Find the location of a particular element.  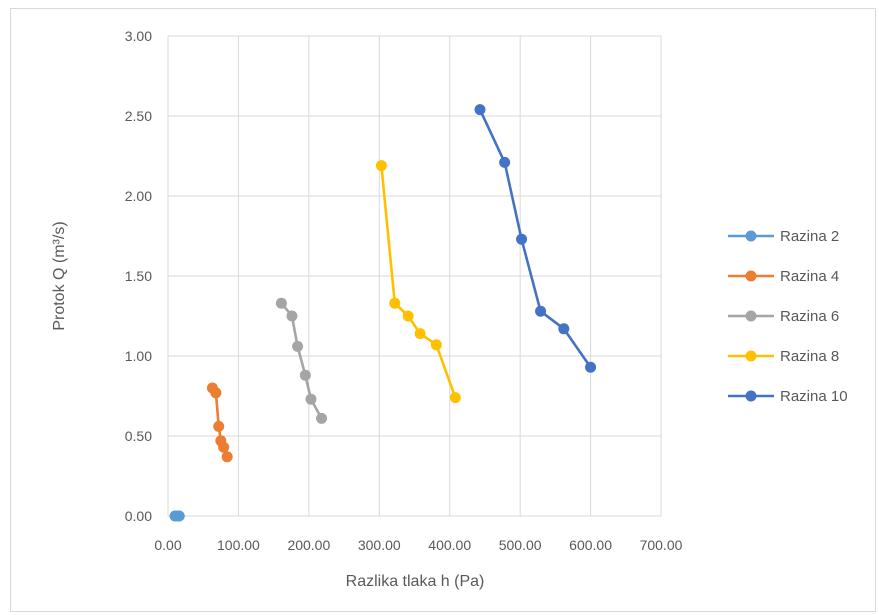

legend-label: Razina 2 is located at coordinates (809, 236).